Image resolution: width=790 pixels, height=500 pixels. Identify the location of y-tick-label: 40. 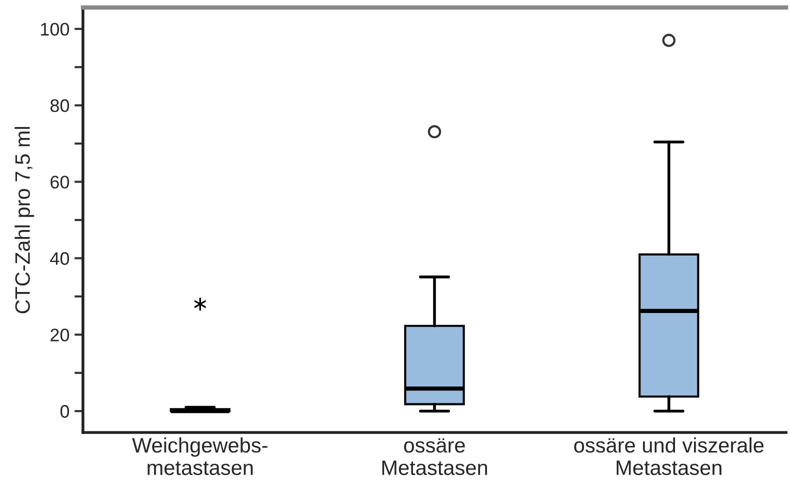
(60, 258).